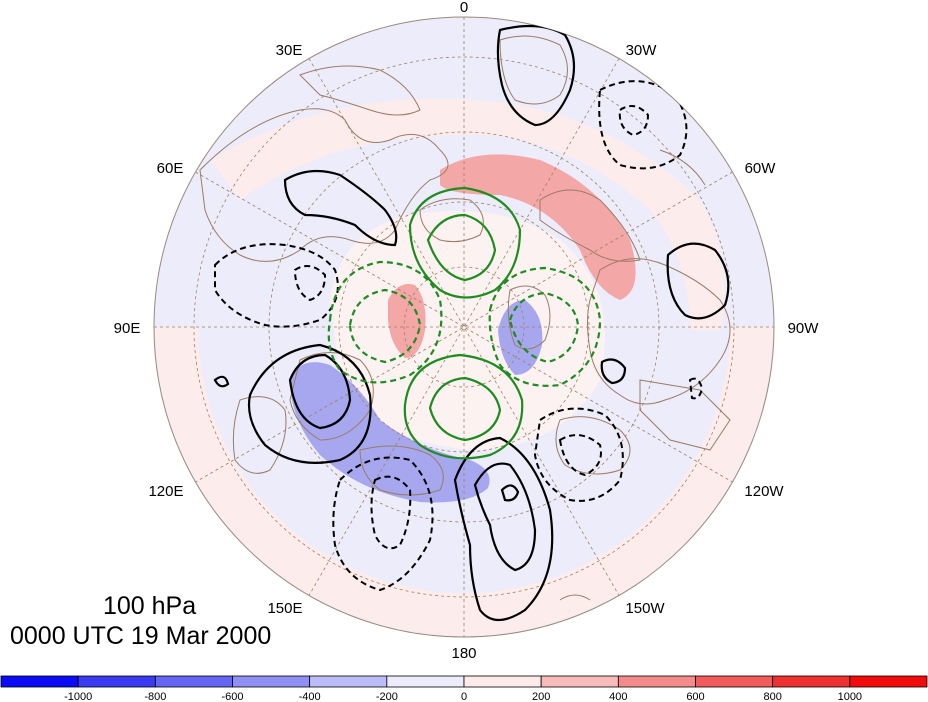 Image resolution: width=928 pixels, height=702 pixels. Describe the element at coordinates (850, 696) in the screenshot. I see `colorbar-tick-label: 1000` at that location.